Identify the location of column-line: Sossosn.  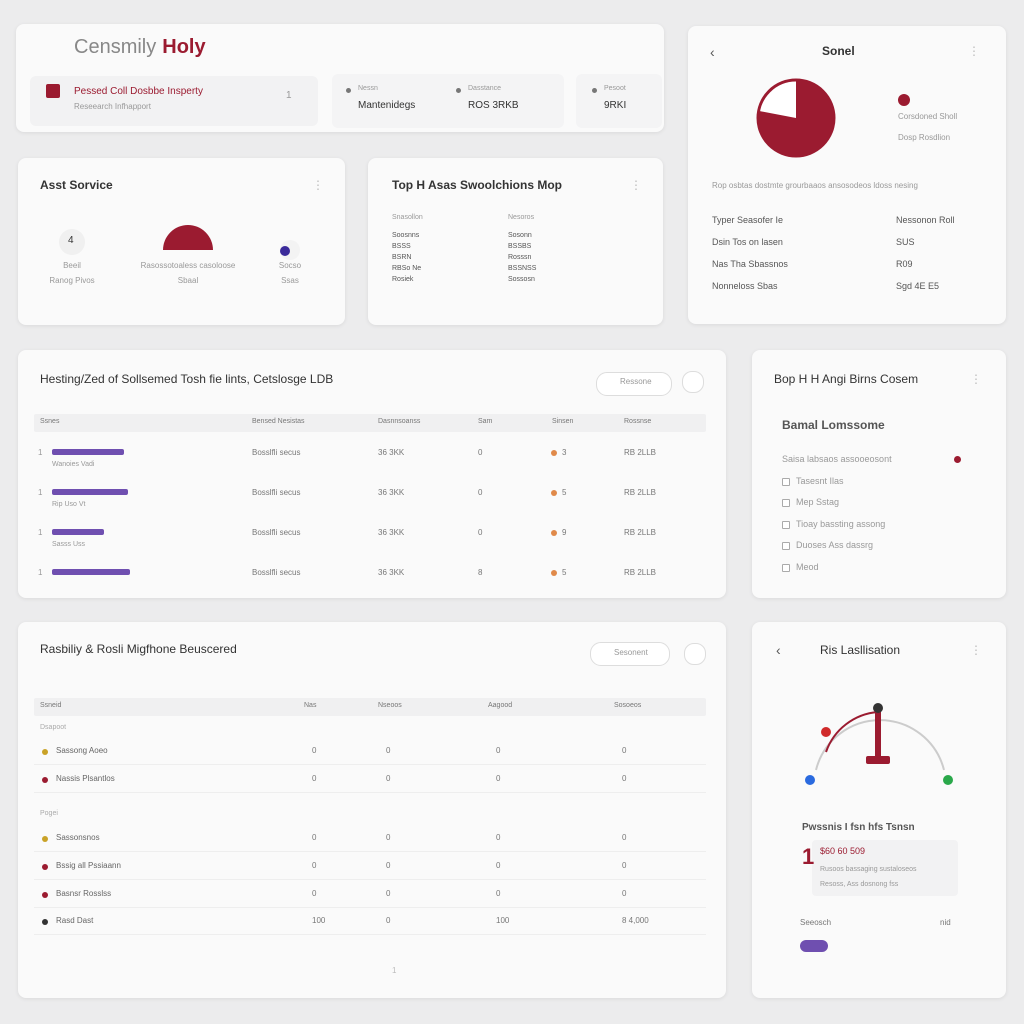
(521, 279).